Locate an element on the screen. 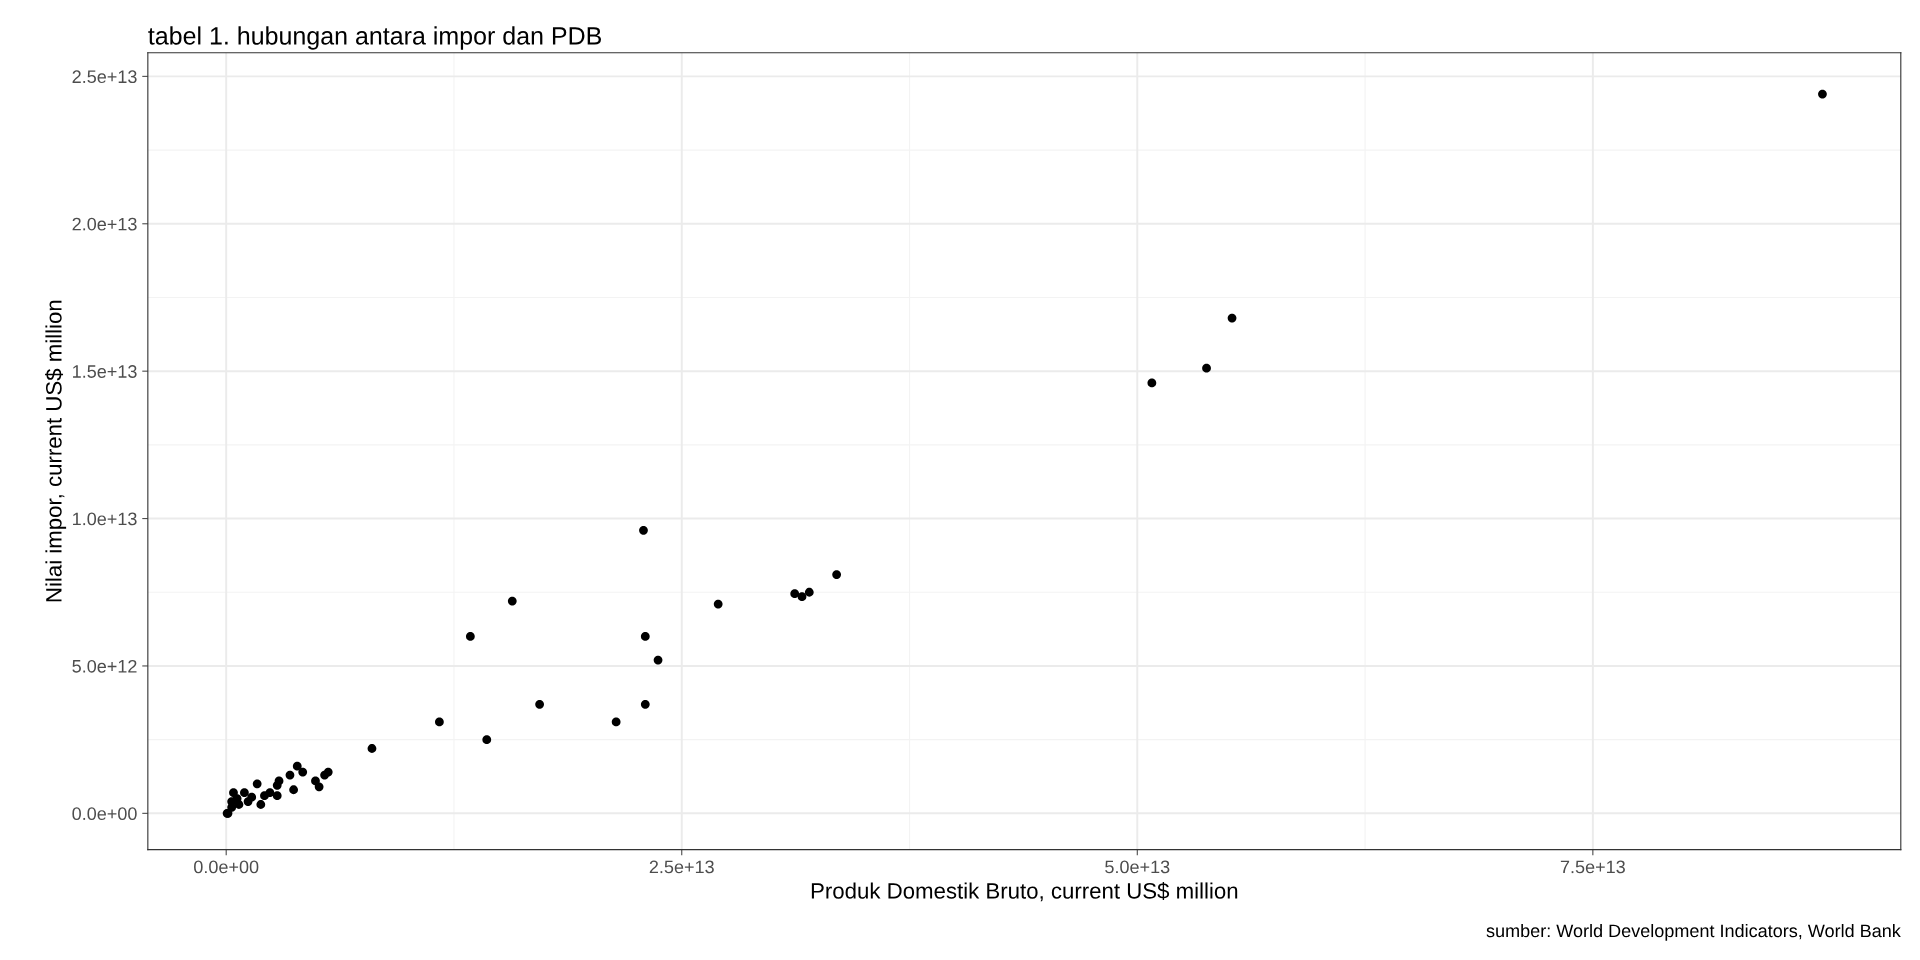 This screenshot has height=960, width=1920. y-tick-label: 1.0e+13 is located at coordinates (105, 519).